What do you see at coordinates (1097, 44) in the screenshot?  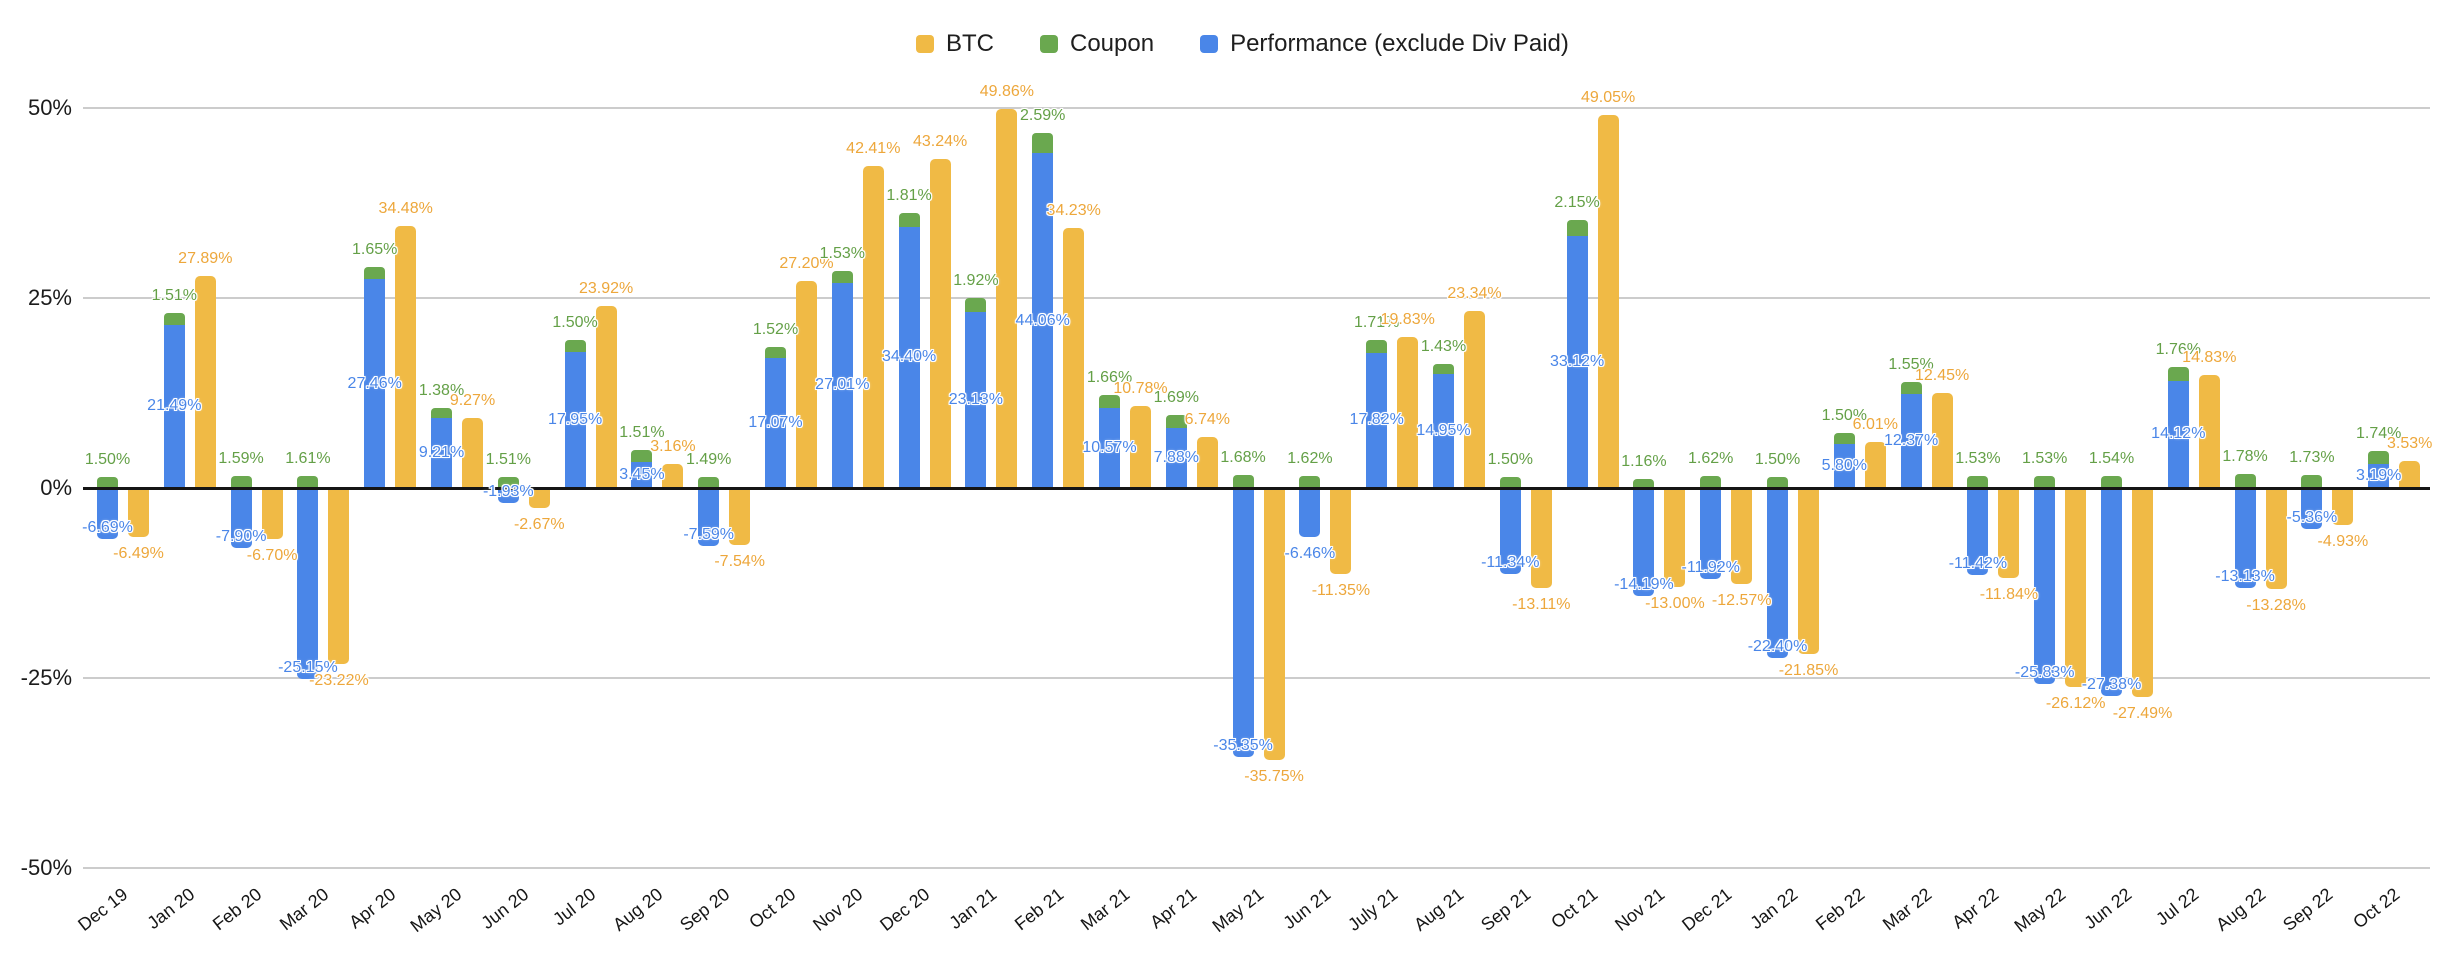 I see `legend-item-coupon: Coupon` at bounding box center [1097, 44].